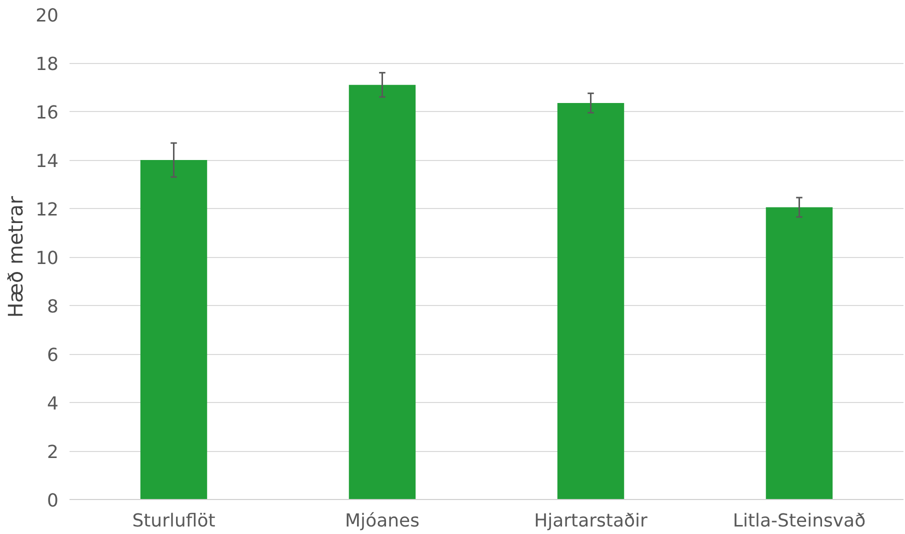 The width and height of the screenshot is (905, 534). I want to click on x-tick-label: Litla-Steinsvað, so click(799, 521).